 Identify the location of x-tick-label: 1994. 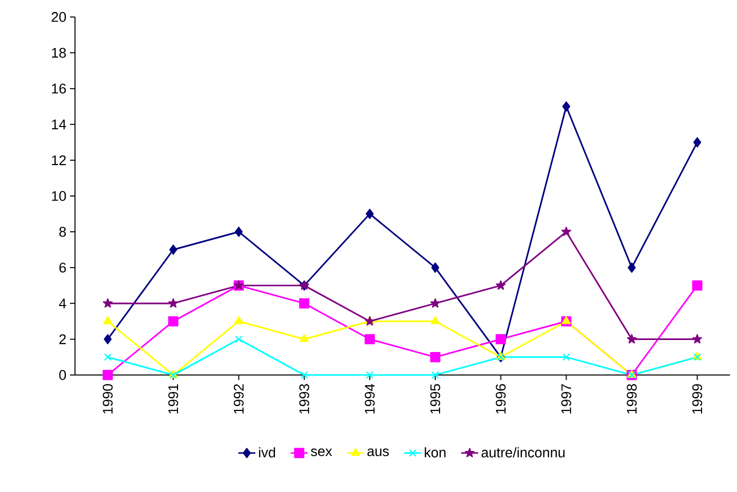
(369, 399).